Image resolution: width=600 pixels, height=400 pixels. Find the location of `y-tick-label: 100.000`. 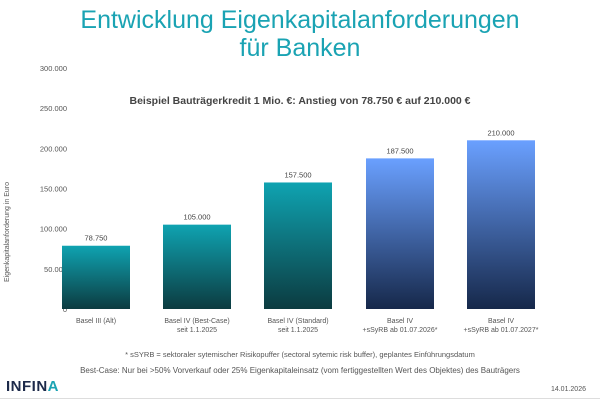

y-tick-label: 100.000 is located at coordinates (53, 229).